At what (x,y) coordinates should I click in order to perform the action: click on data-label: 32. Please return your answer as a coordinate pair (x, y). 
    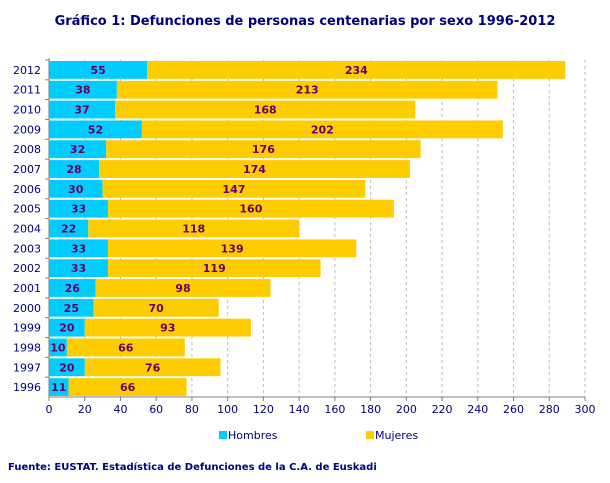
    Looking at the image, I should click on (77, 149).